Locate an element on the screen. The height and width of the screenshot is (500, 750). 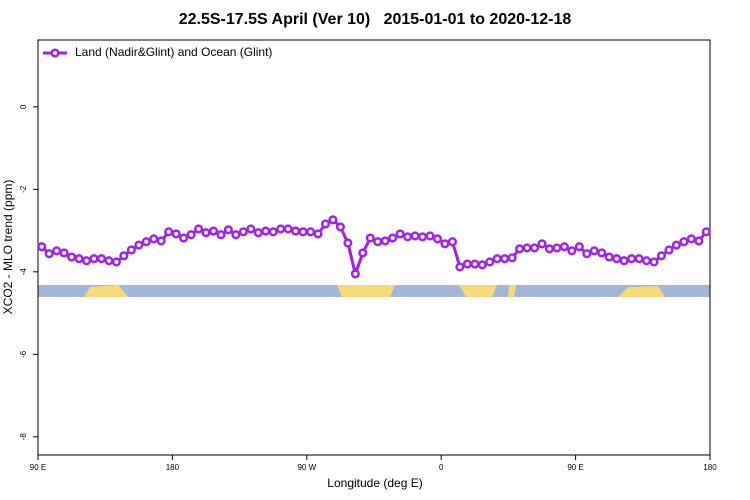
y-tick-label: -8 is located at coordinates (23, 437).